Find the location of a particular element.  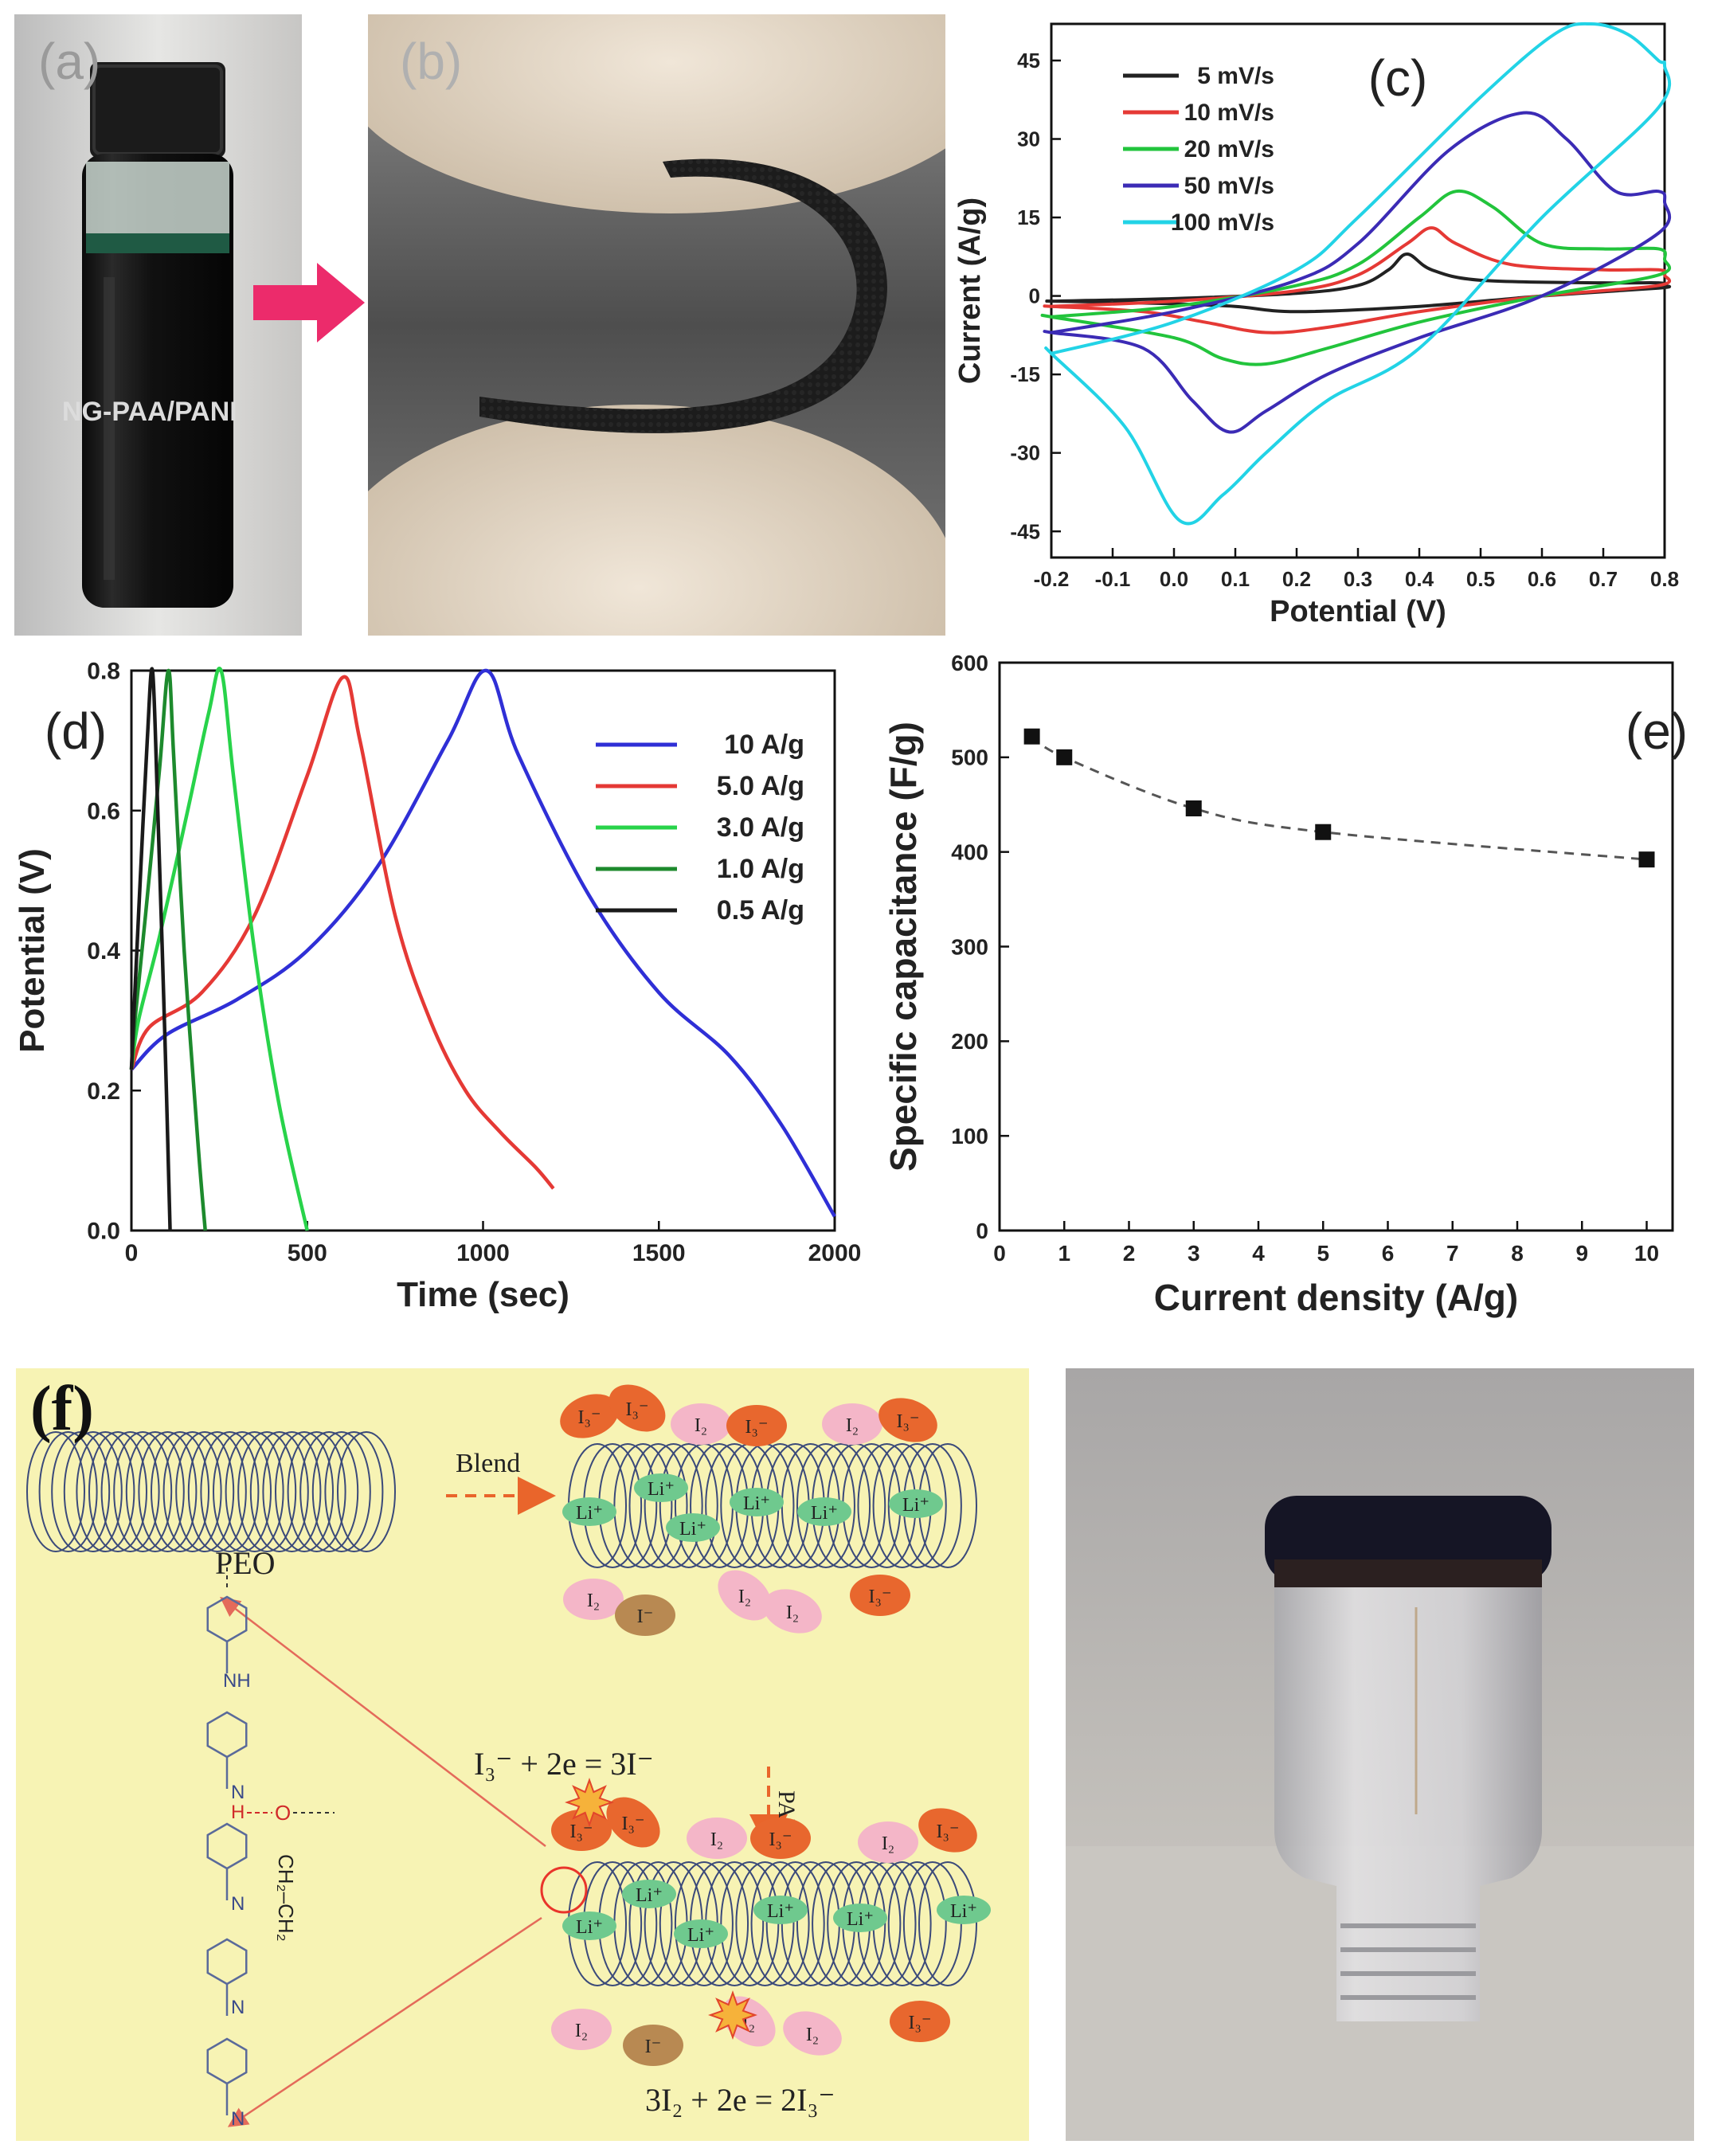

y-axis-label: Potential (V) is located at coordinates (32, 950).